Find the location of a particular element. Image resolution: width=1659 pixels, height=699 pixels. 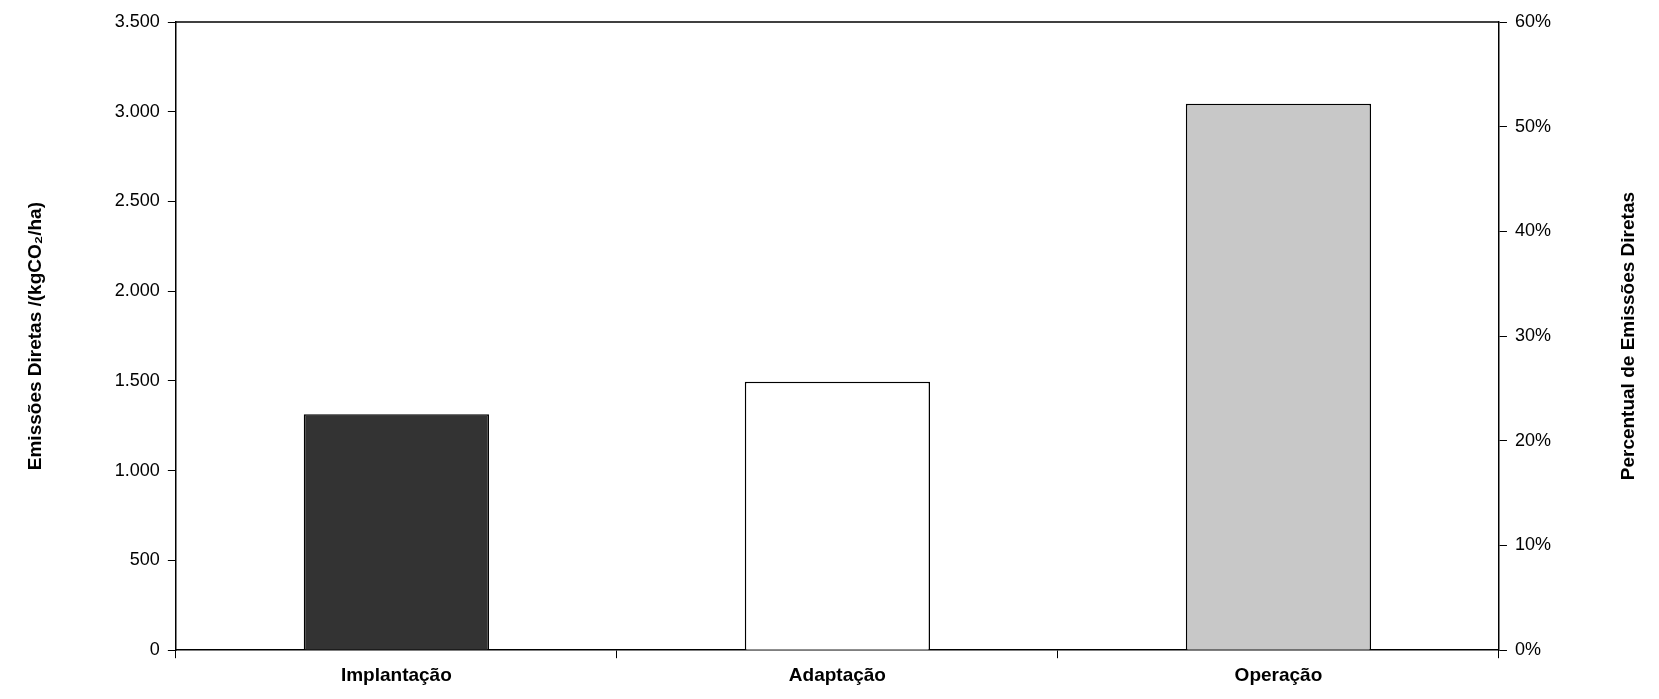

y-axis-title: Emissões Diretas /(kgCO₂/ha) is located at coordinates (34, 336).